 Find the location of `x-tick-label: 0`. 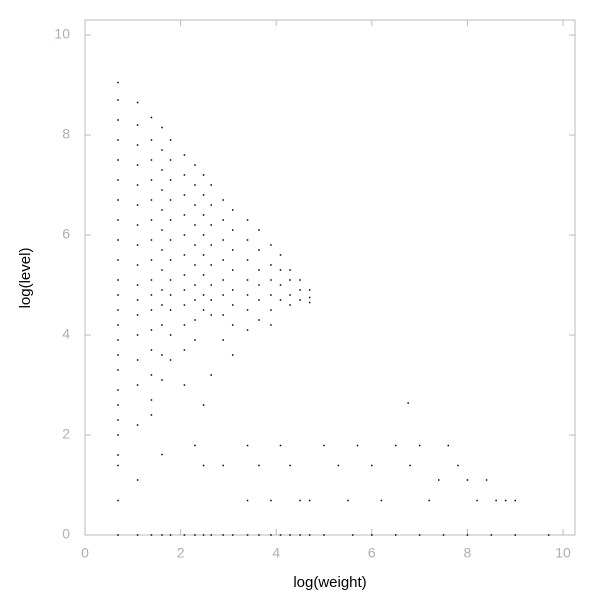

x-tick-label: 0 is located at coordinates (85, 553).